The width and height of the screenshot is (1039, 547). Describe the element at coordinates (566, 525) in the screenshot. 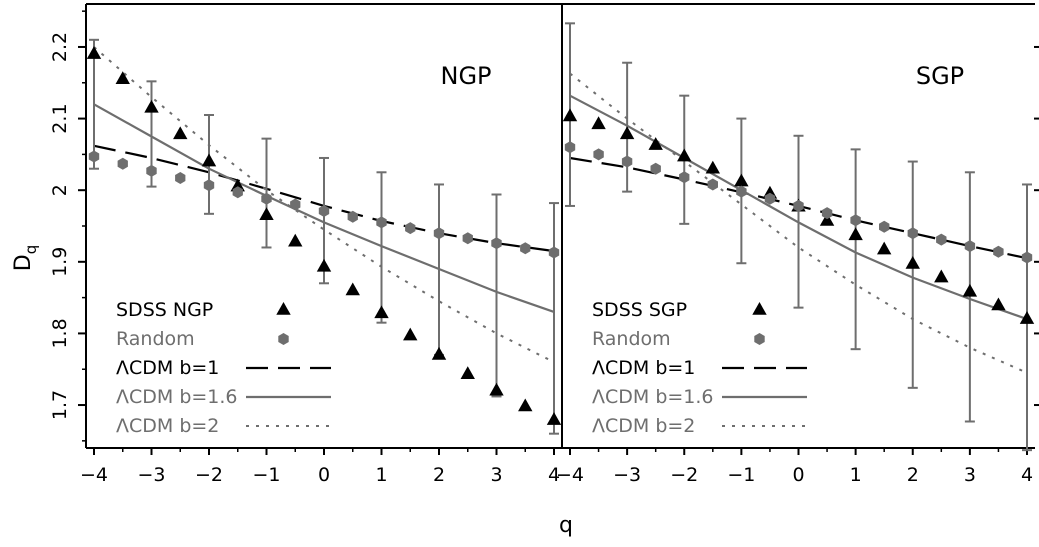

I see `x-axis-label: q` at that location.